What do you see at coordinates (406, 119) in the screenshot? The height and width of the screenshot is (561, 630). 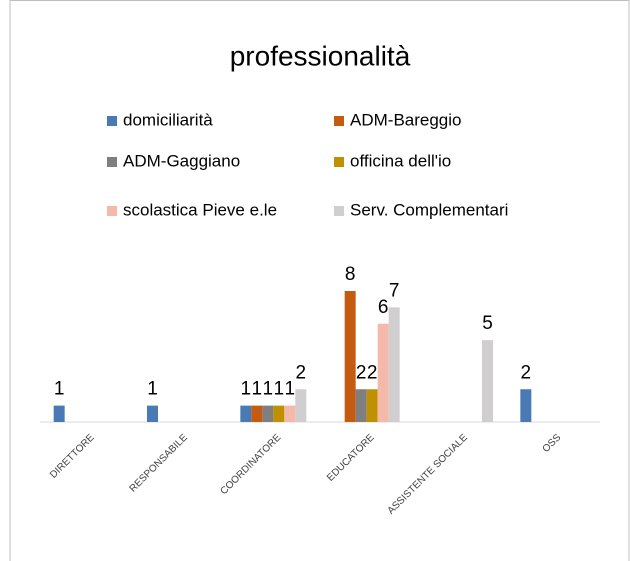 I see `legend-label: ADM-Bareggio` at bounding box center [406, 119].